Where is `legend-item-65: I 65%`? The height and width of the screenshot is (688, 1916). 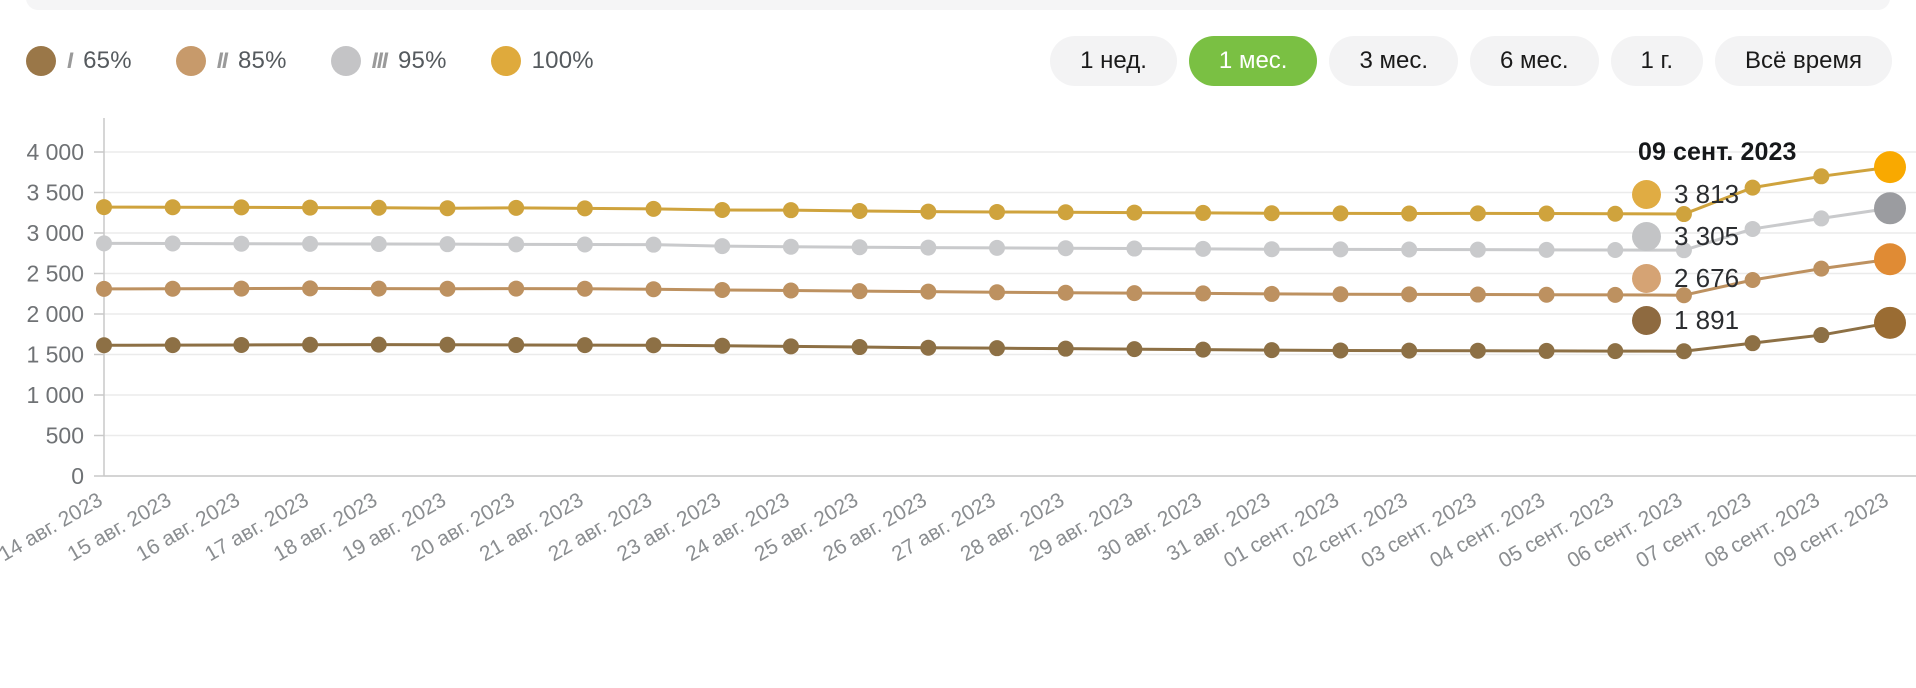 legend-item-65: I 65% is located at coordinates (79, 61).